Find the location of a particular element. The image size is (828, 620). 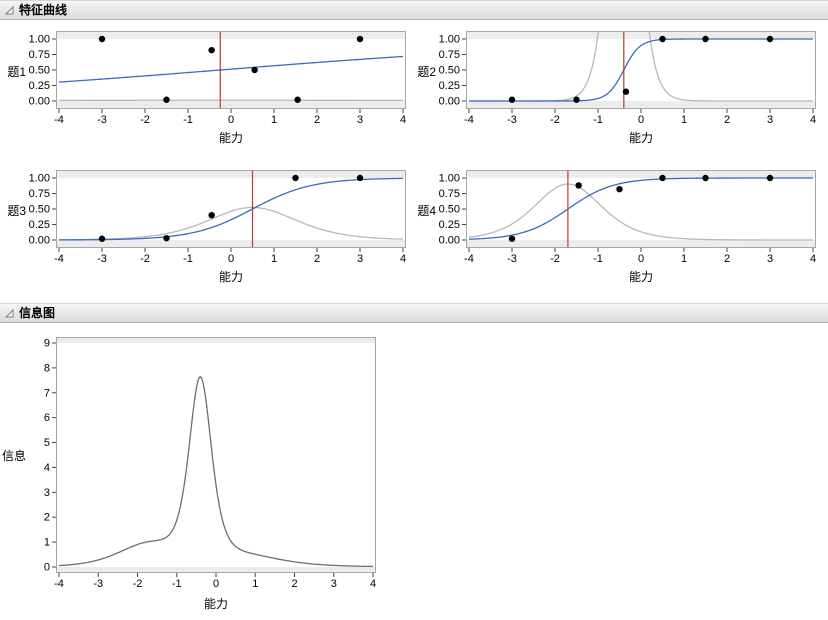

item2-axis-label: 题2 is located at coordinates (426, 71).